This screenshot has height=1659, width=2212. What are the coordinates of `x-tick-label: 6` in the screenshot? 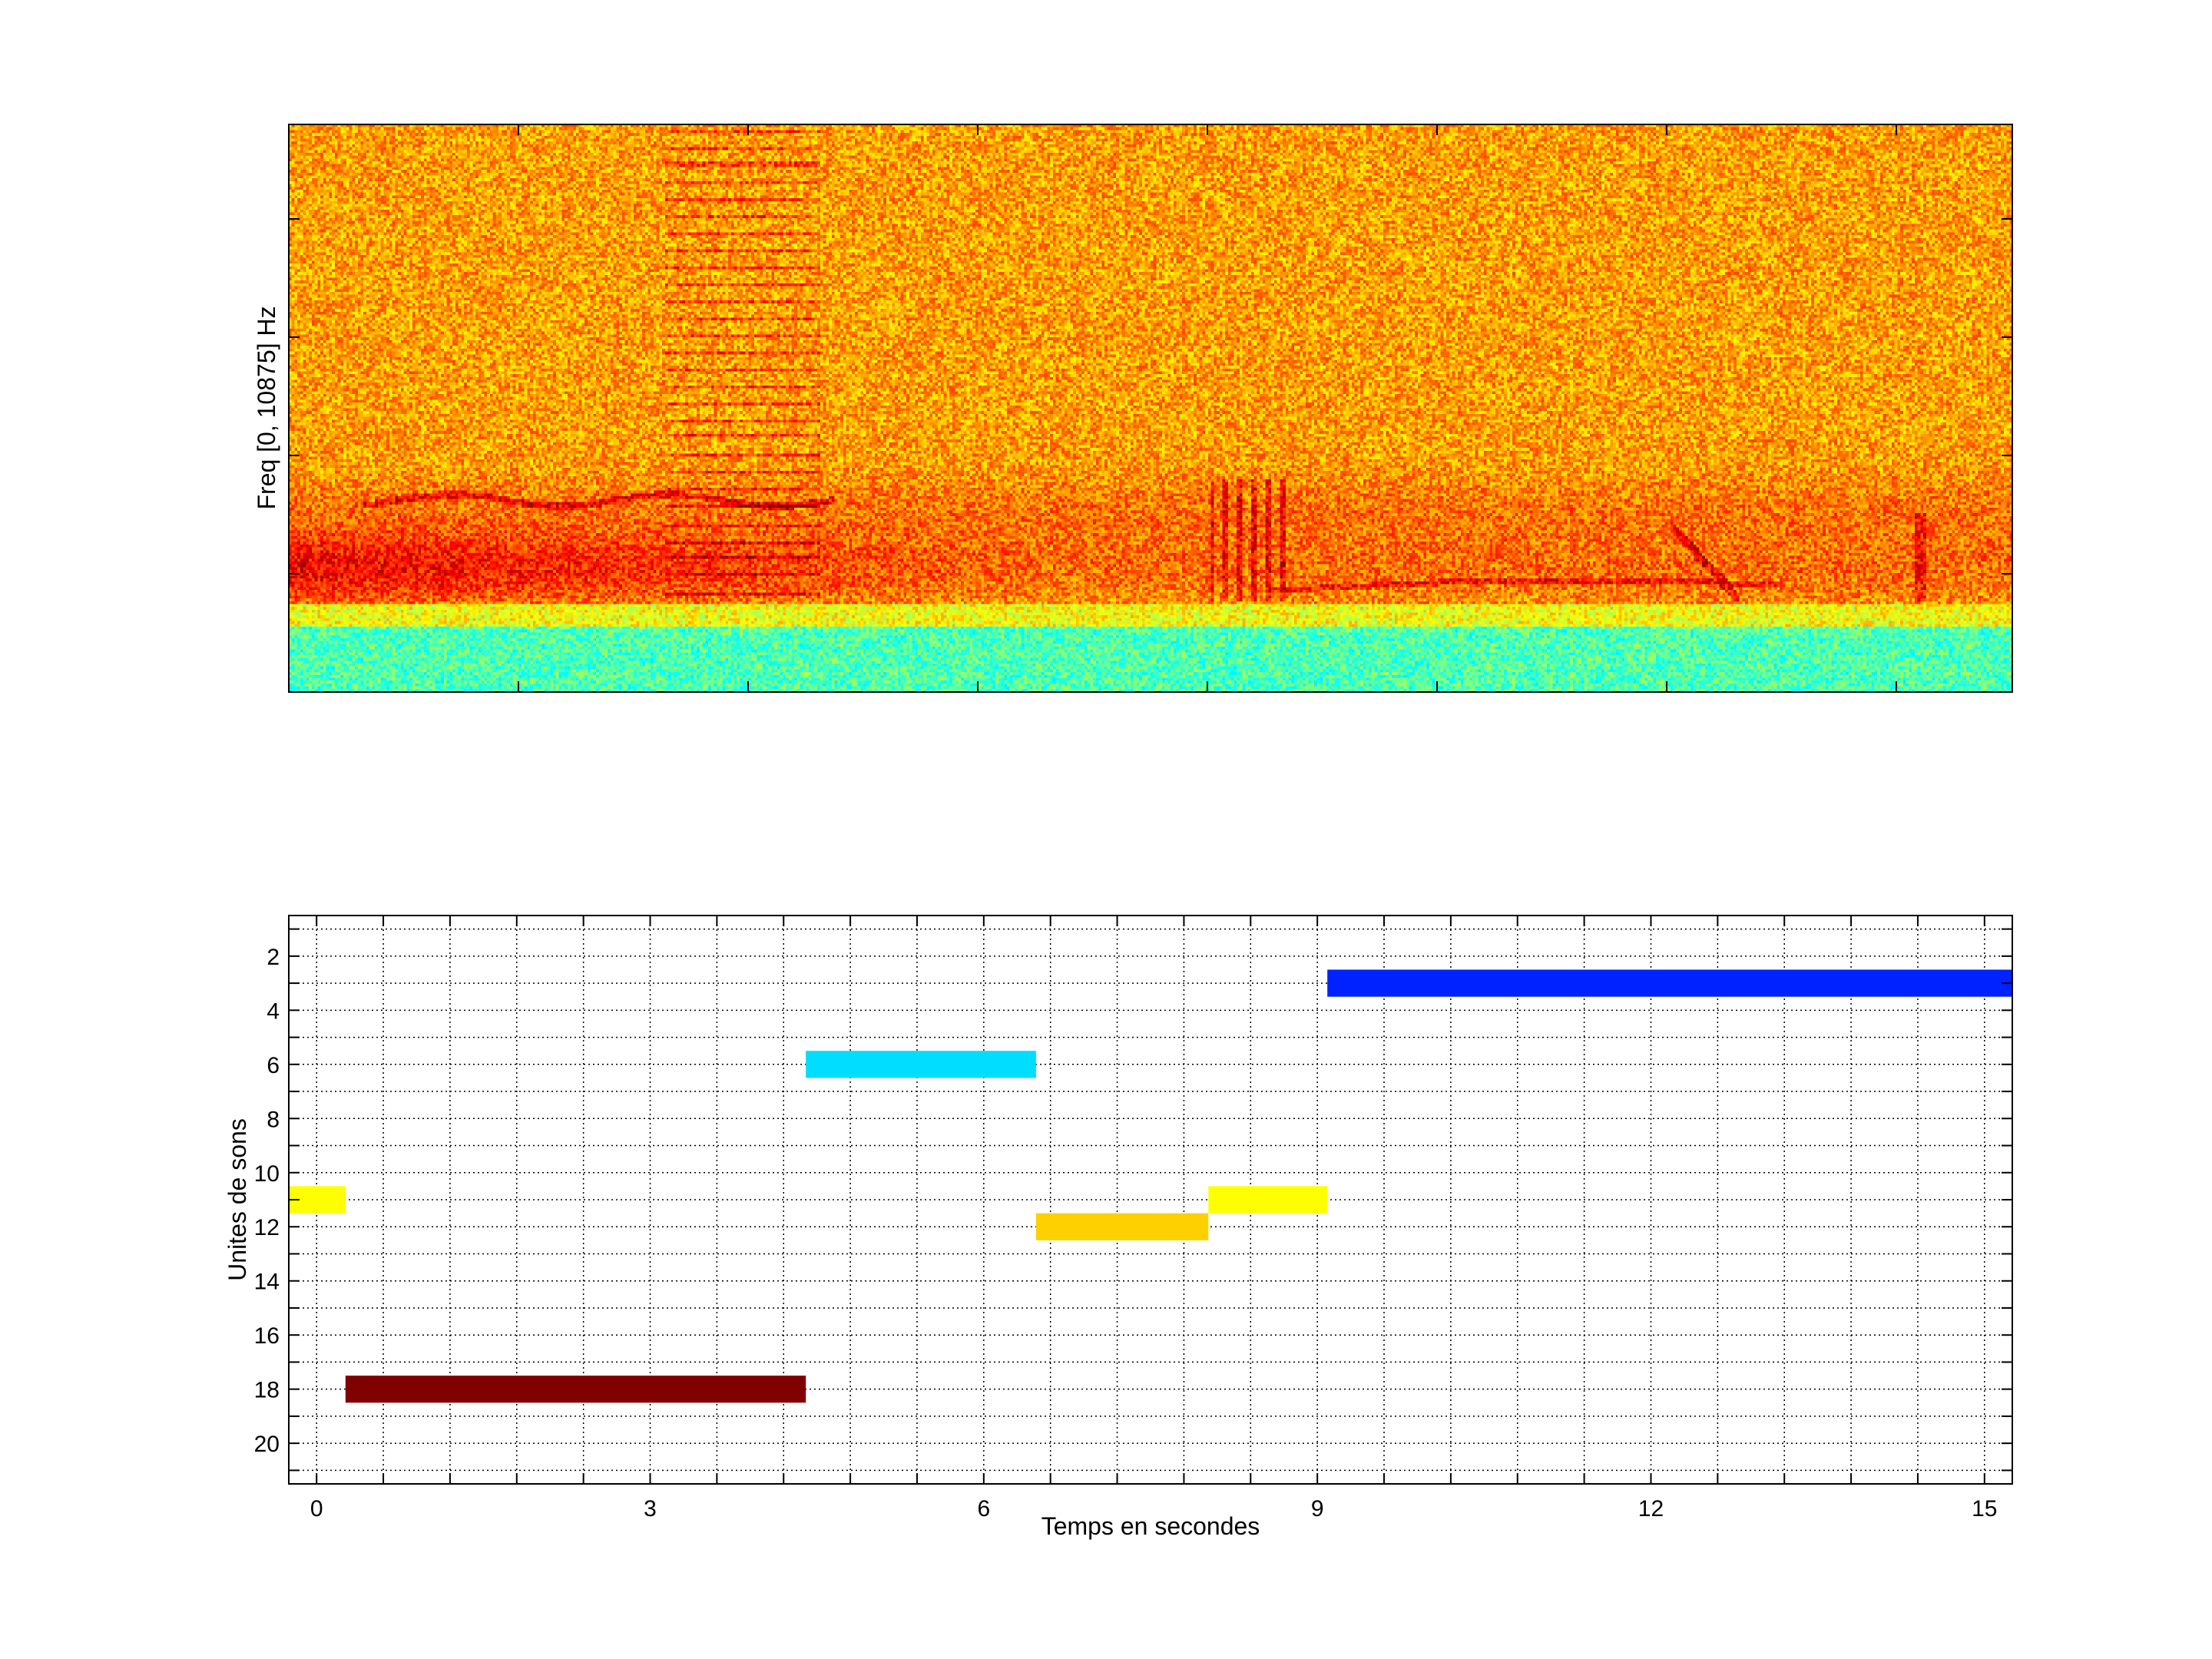 It's located at (983, 1509).